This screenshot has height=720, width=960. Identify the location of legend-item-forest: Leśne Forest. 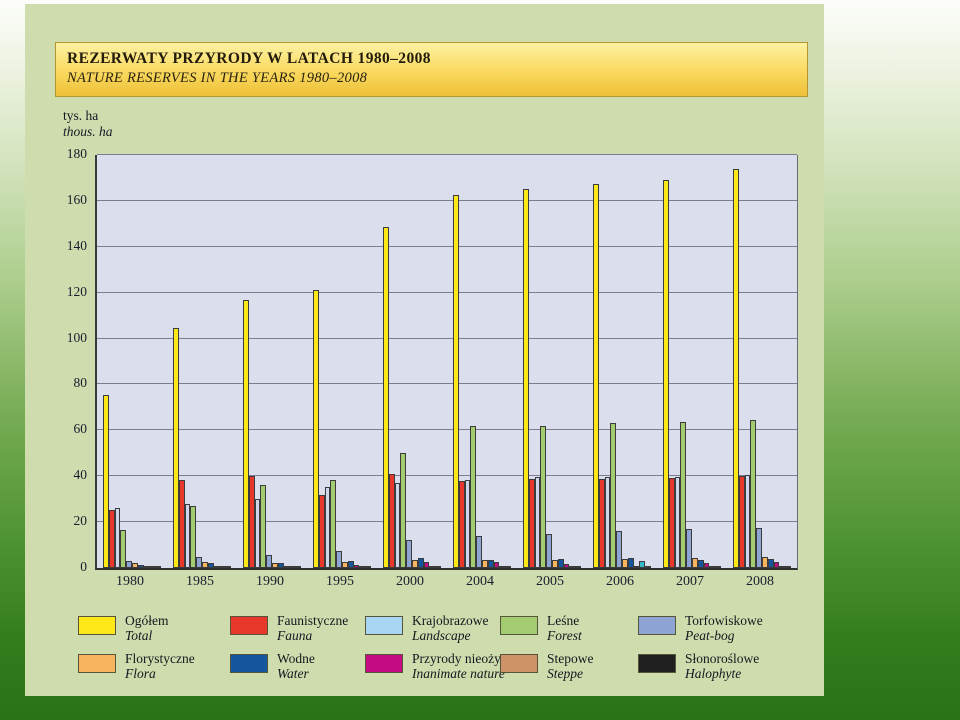
(541, 628).